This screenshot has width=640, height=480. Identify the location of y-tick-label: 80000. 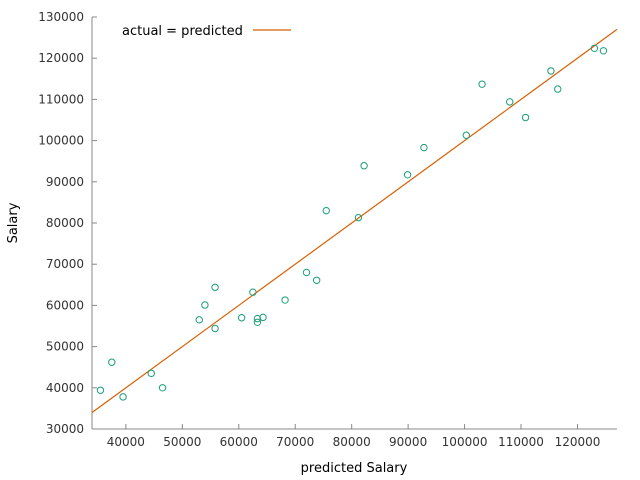
(65, 223).